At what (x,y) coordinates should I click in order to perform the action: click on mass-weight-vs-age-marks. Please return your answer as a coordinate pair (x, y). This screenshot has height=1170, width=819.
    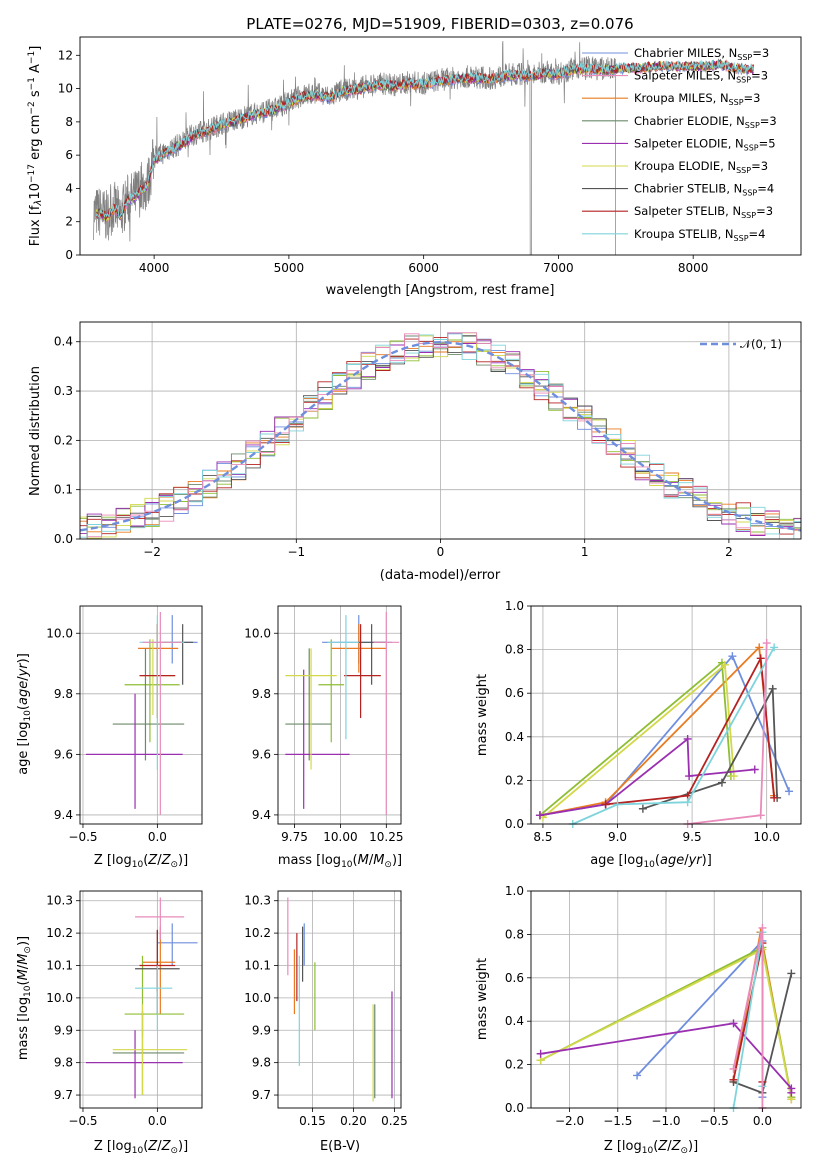
    Looking at the image, I should click on (664, 733).